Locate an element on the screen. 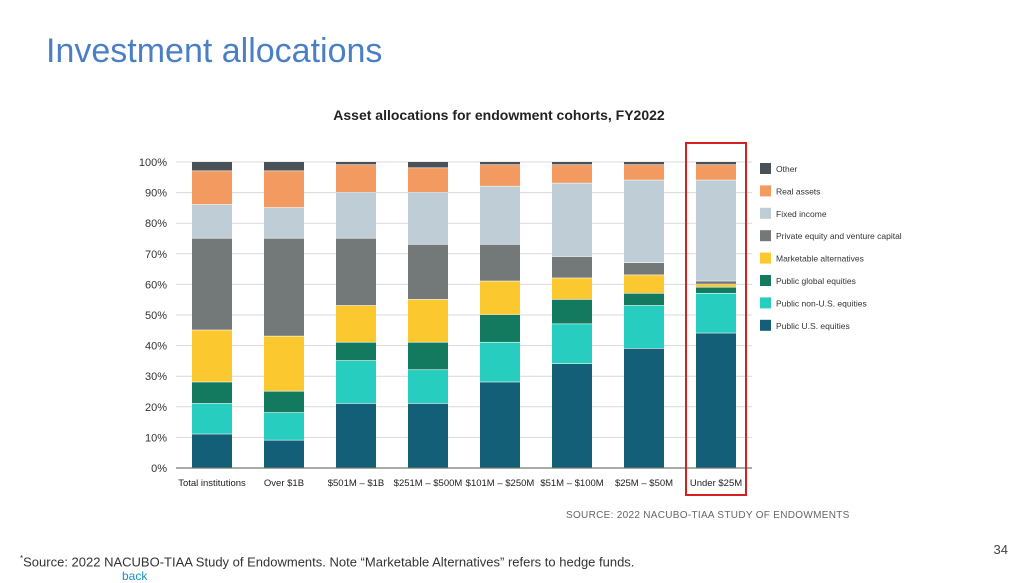  back-link: back is located at coordinates (135, 576).